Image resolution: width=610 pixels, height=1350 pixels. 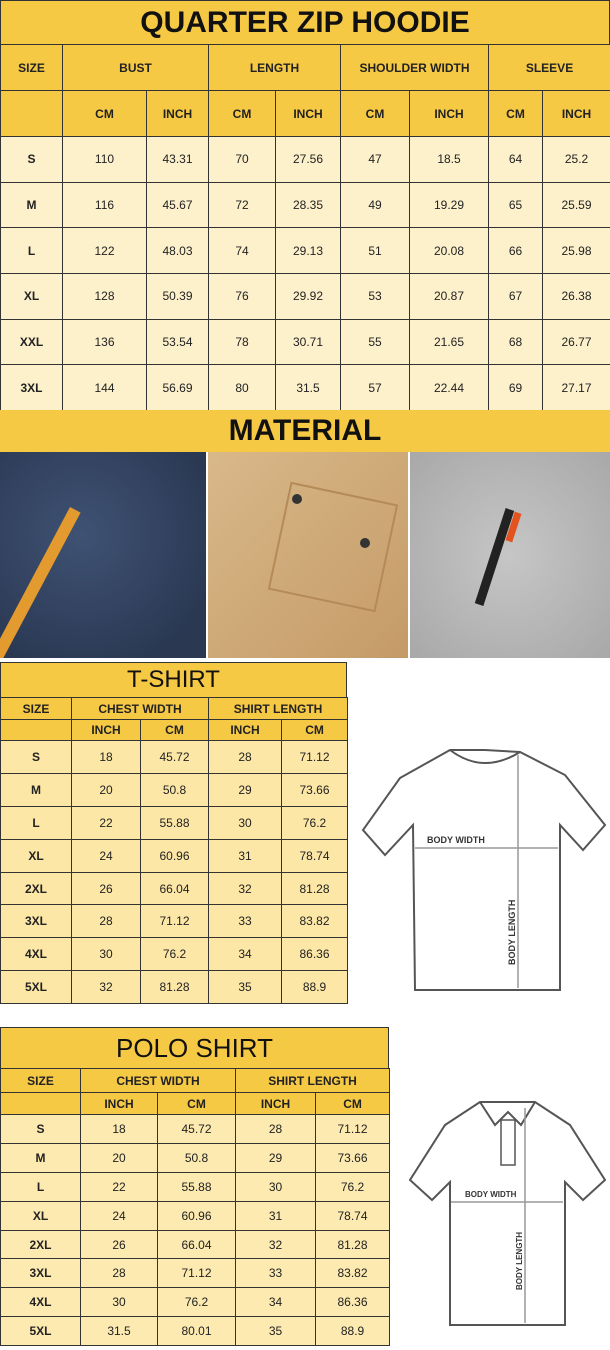 I want to click on material-photo-khaki-pocket, so click(x=308, y=555).